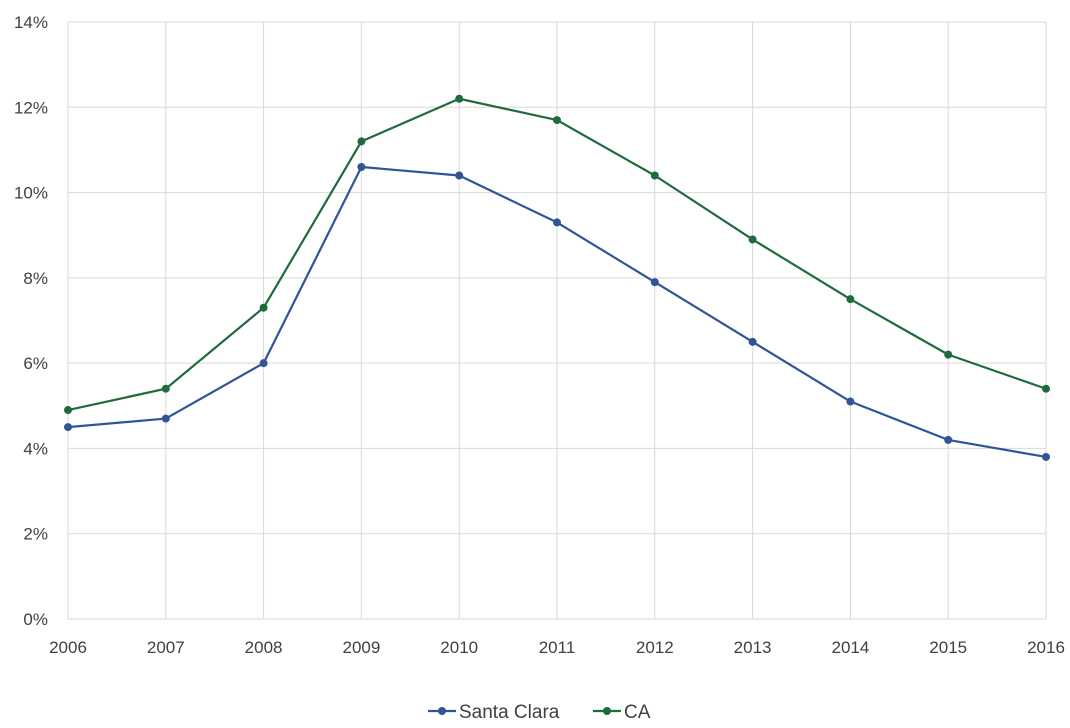 This screenshot has height=728, width=1070. What do you see at coordinates (35, 278) in the screenshot?
I see `y-tick-label: 8%` at bounding box center [35, 278].